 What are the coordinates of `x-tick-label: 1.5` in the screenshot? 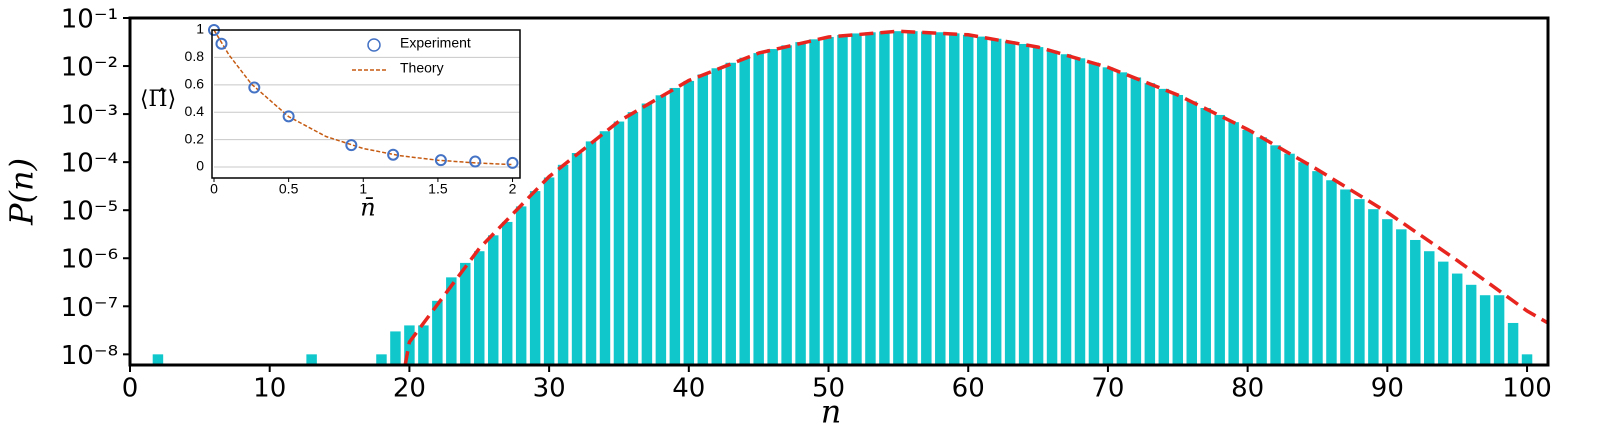 It's located at (438, 189).